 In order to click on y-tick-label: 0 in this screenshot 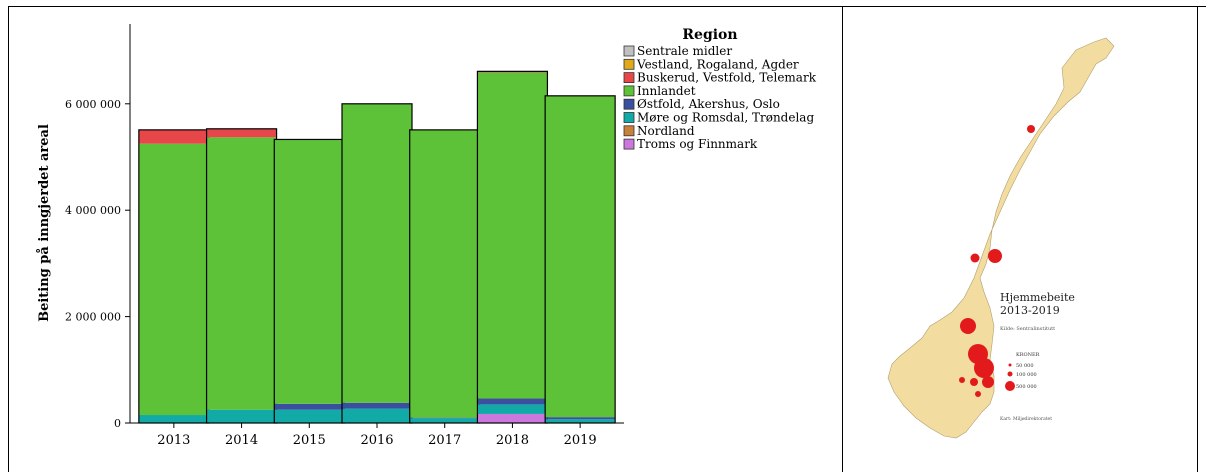, I will do `click(117, 423)`.